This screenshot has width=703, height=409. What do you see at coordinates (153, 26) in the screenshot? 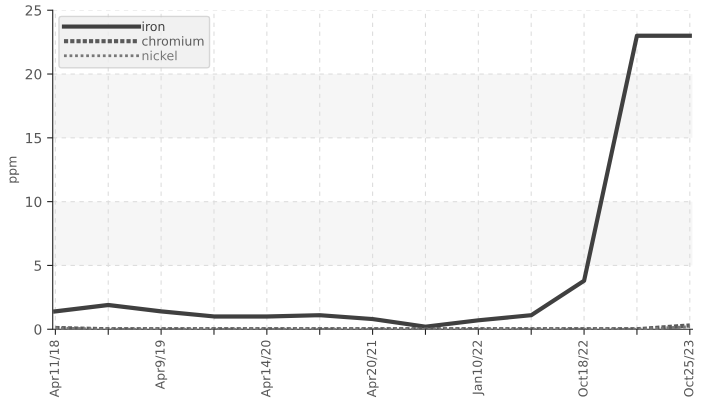
I see `text: iron` at bounding box center [153, 26].